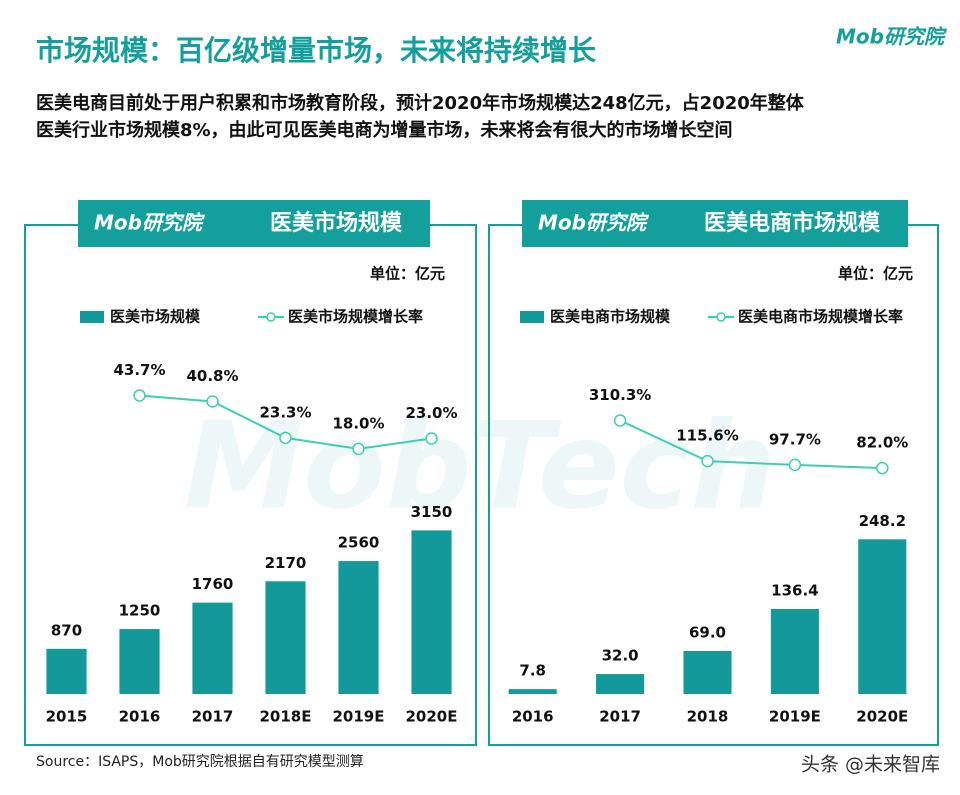 This screenshot has height=795, width=960. I want to click on bar-label: 2560, so click(359, 543).